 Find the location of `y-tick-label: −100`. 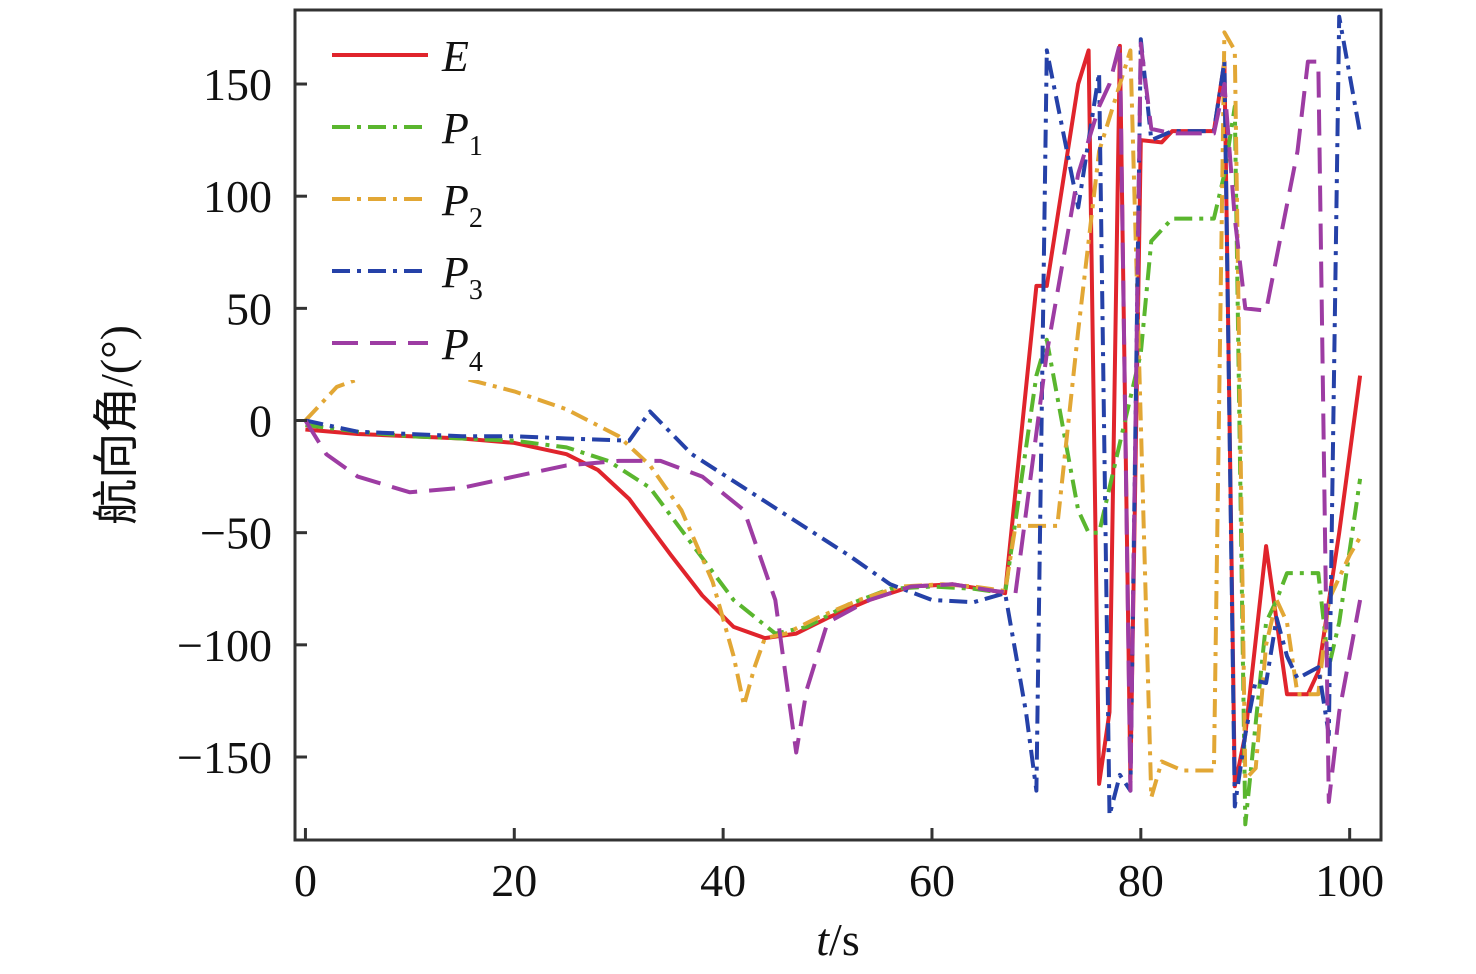

y-tick-label: −100 is located at coordinates (224, 645).